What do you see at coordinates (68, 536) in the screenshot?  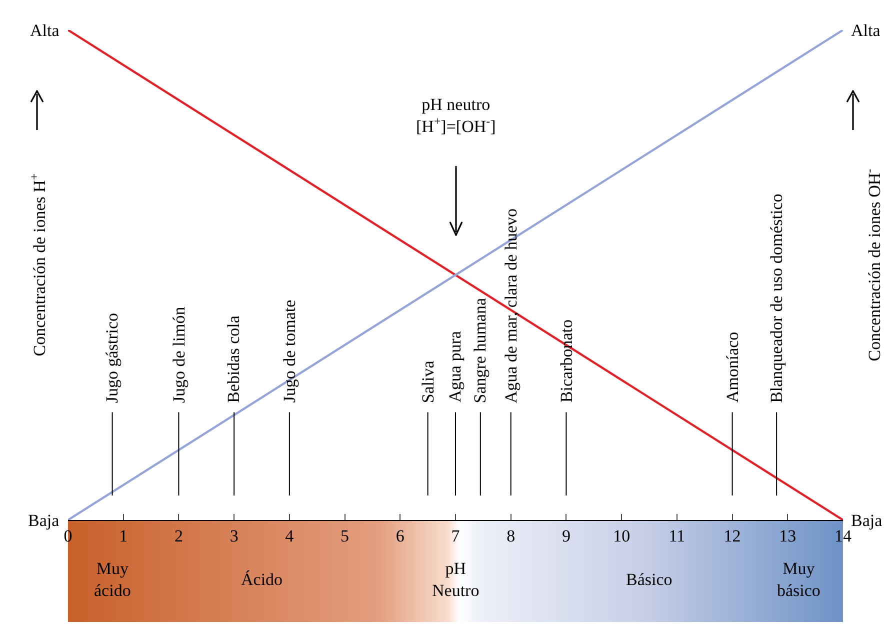 I see `x-tick-label: 0` at bounding box center [68, 536].